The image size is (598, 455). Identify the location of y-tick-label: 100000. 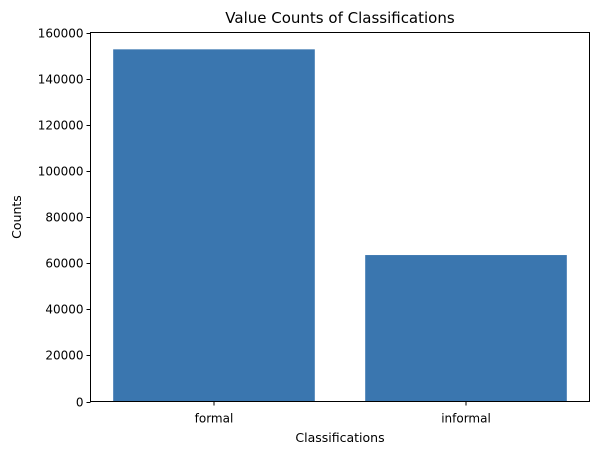
(61, 172).